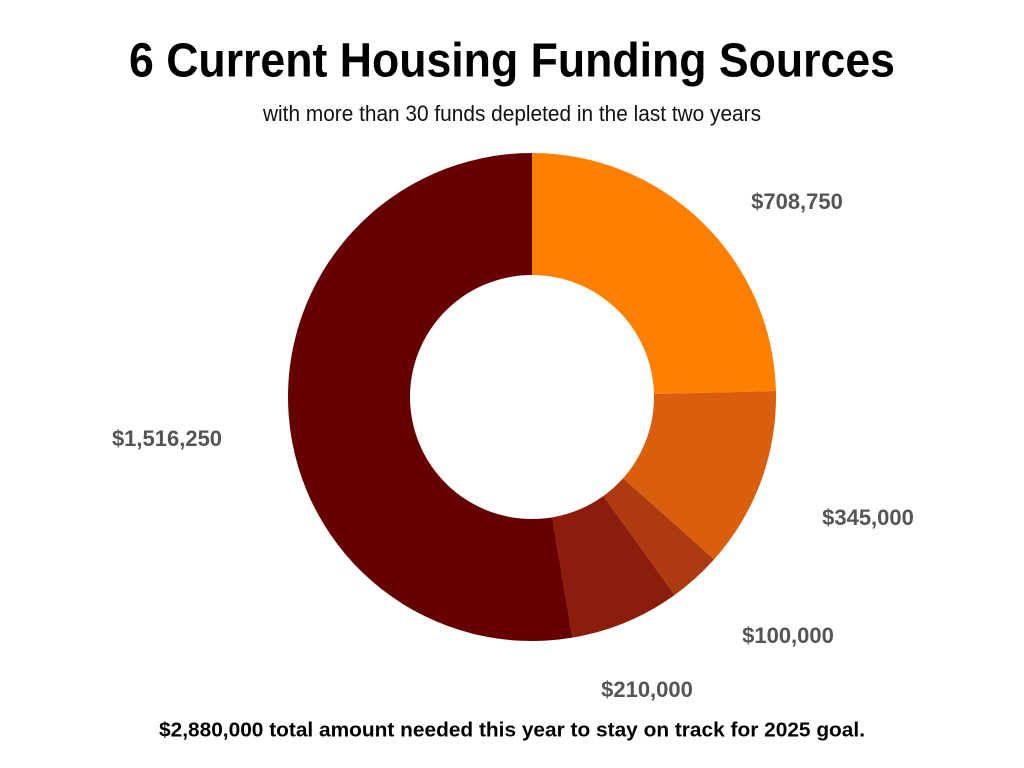  I want to click on chart-title: 6 Current Housing Funding Sources, so click(512, 61).